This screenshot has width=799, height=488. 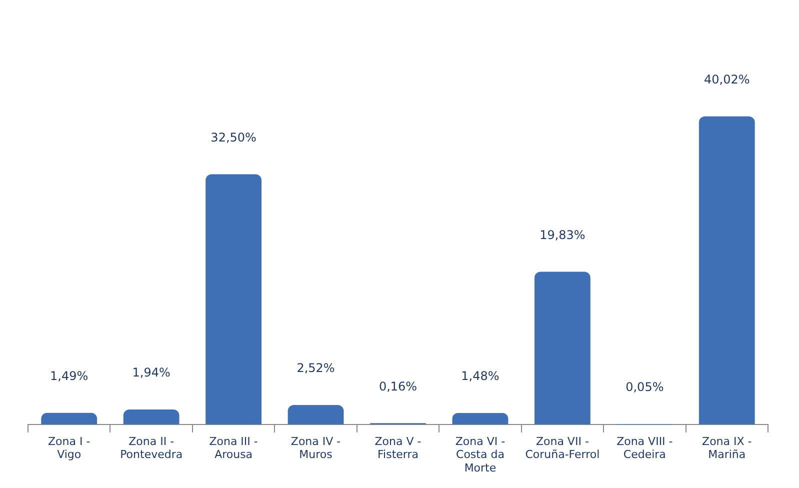 What do you see at coordinates (69, 448) in the screenshot?
I see `x-tick-label: Zona I - Vigo` at bounding box center [69, 448].